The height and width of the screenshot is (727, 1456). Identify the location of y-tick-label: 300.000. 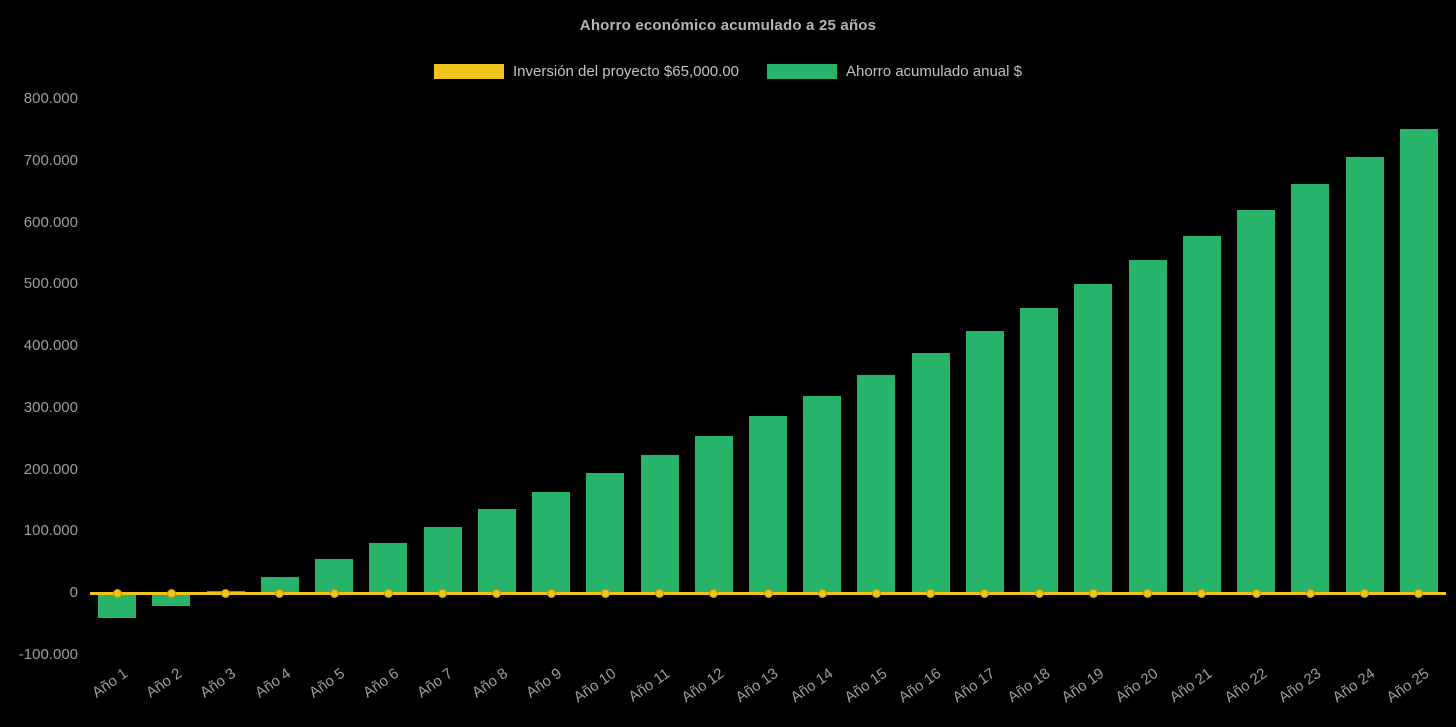
(50, 407).